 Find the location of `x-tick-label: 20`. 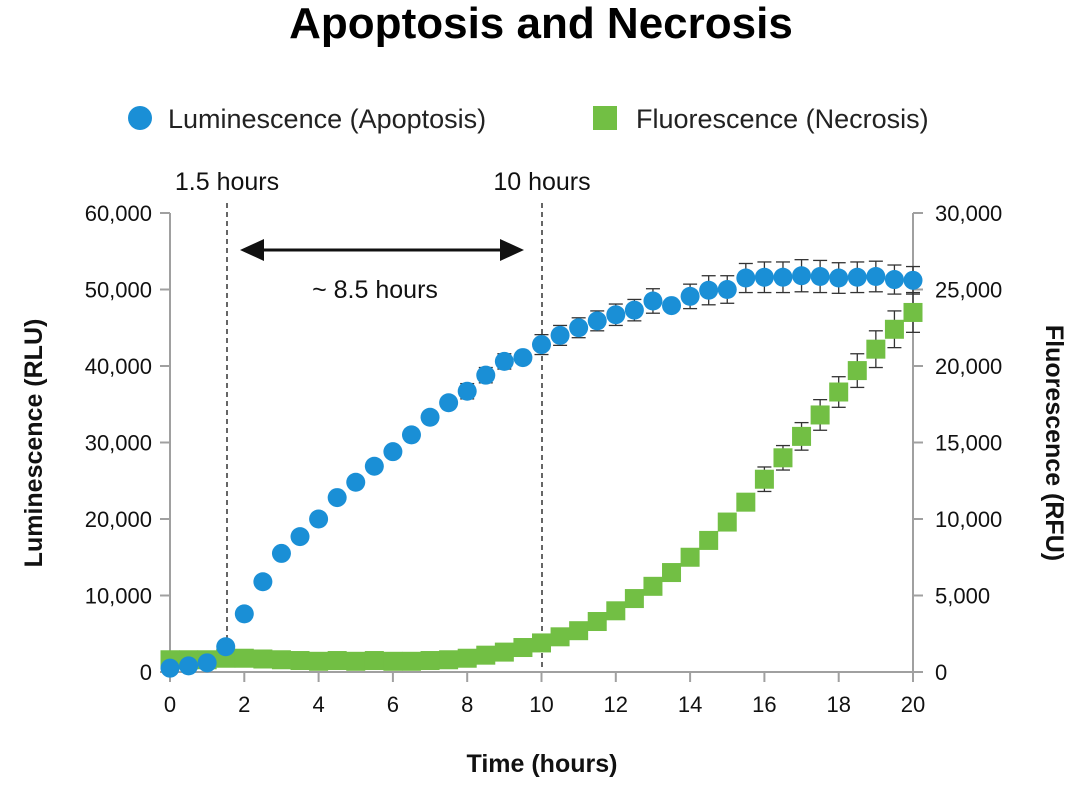

x-tick-label: 20 is located at coordinates (913, 704).